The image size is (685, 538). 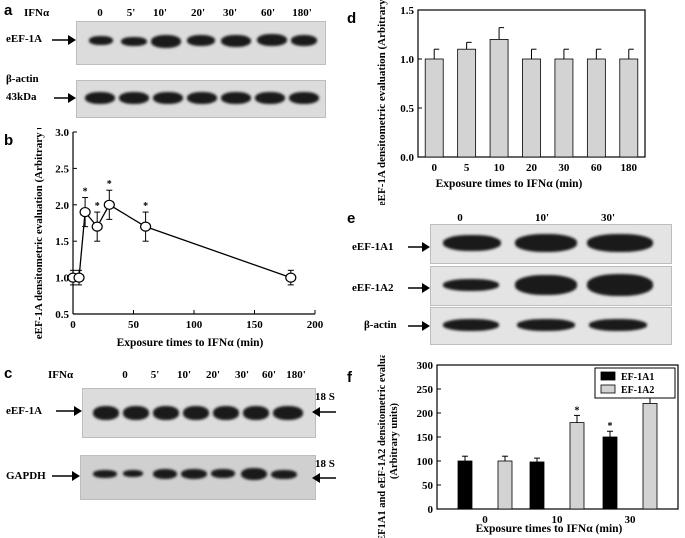 What do you see at coordinates (100, 13) in the screenshot?
I see `panel-a-lane-label: 0` at bounding box center [100, 13].